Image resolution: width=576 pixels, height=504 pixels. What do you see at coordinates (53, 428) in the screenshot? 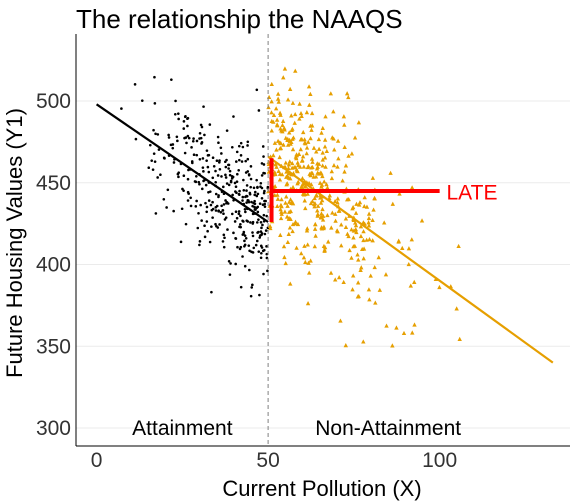
I see `y-tick-label: 300` at bounding box center [53, 428].